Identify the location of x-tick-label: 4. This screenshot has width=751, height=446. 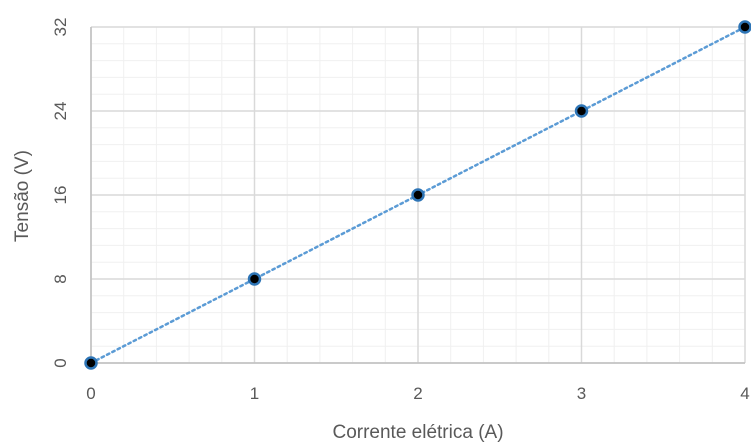
(744, 393).